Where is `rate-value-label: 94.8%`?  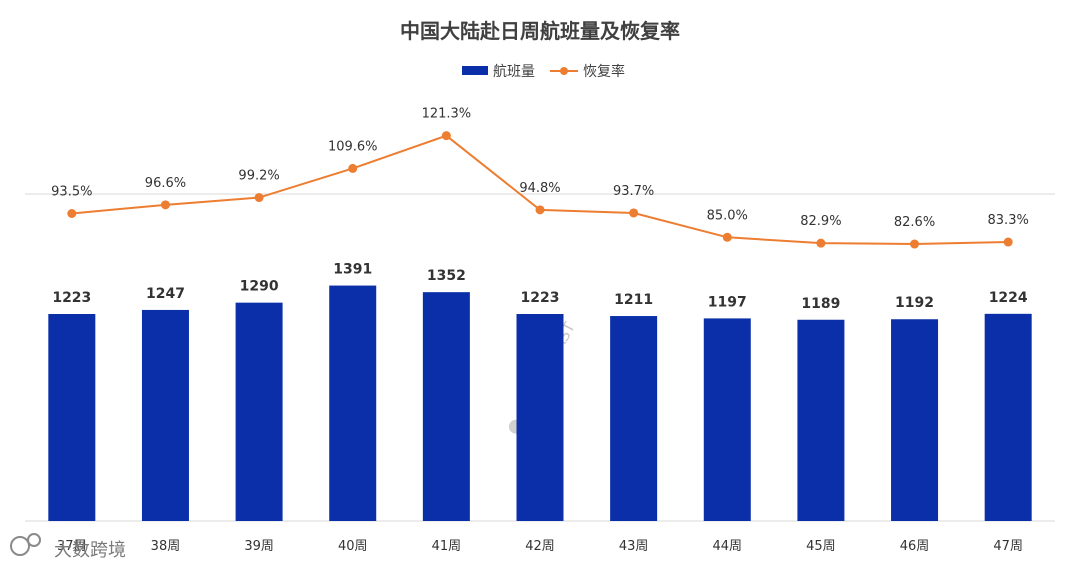 rate-value-label: 94.8% is located at coordinates (539, 188).